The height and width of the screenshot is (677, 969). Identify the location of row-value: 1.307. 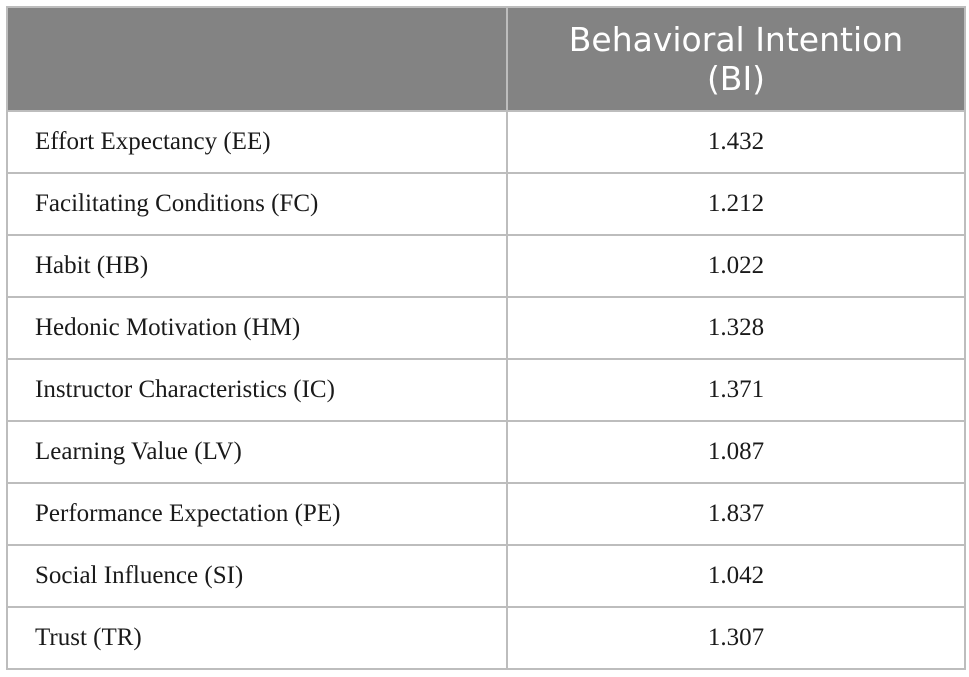
(736, 638).